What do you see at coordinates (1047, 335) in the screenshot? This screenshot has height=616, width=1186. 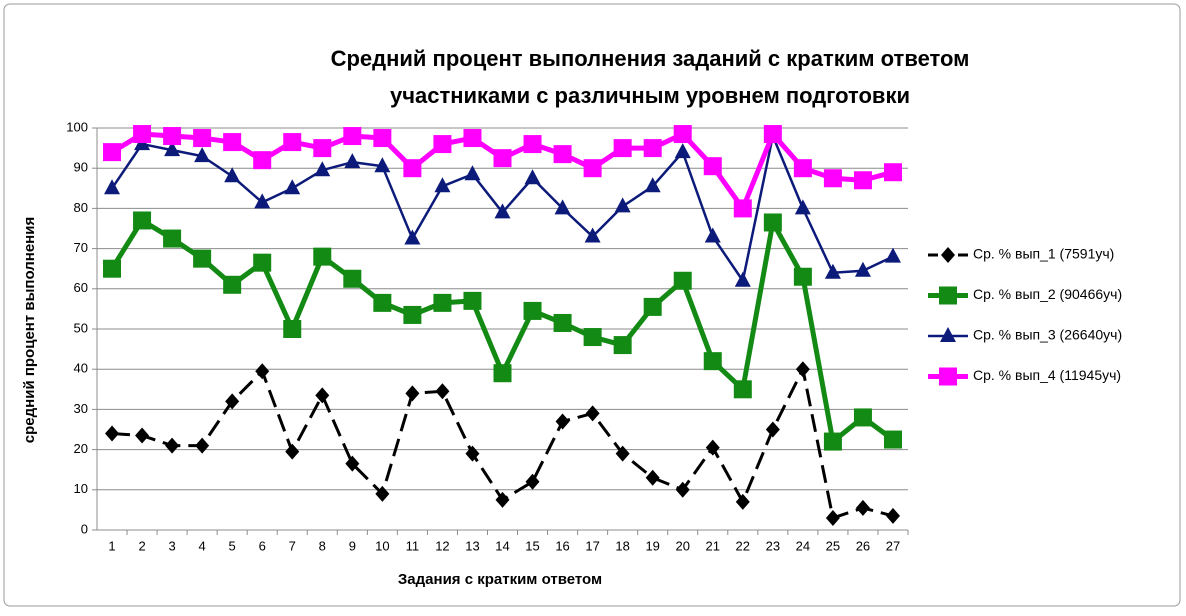 I see `legend-label: Ср. % вып_3 (26640уч)` at bounding box center [1047, 335].